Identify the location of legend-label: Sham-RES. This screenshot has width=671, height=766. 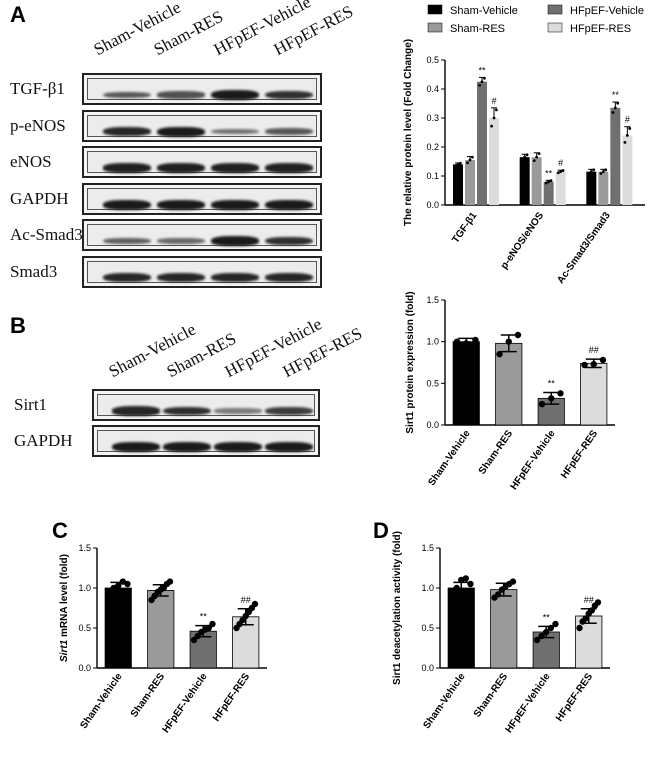
(477, 29).